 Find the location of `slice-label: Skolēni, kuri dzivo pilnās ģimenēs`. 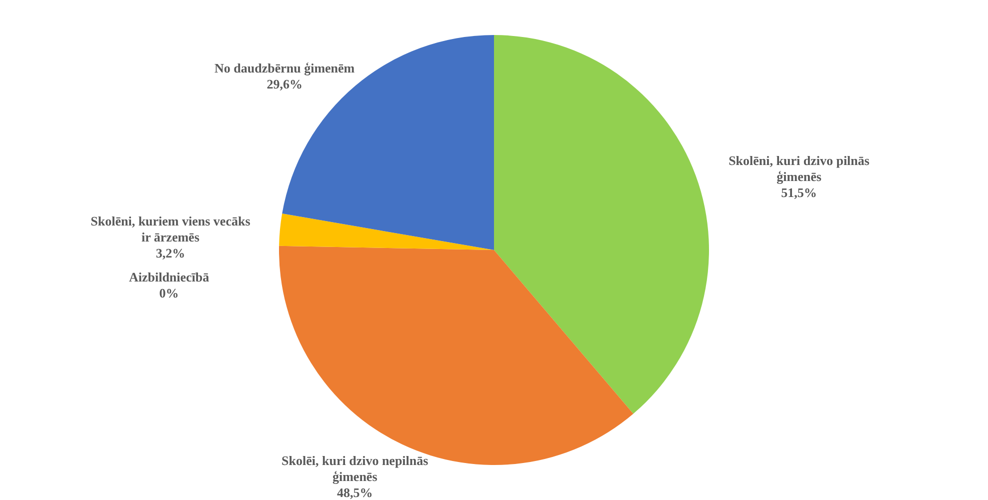

slice-label: Skolēni, kuri dzivo pilnās ģimenēs is located at coordinates (799, 168).